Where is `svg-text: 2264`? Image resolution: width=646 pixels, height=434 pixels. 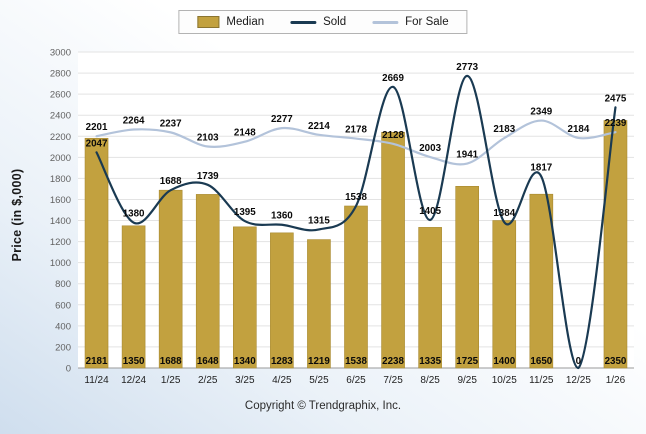
svg-text: 2264 is located at coordinates (134, 121).